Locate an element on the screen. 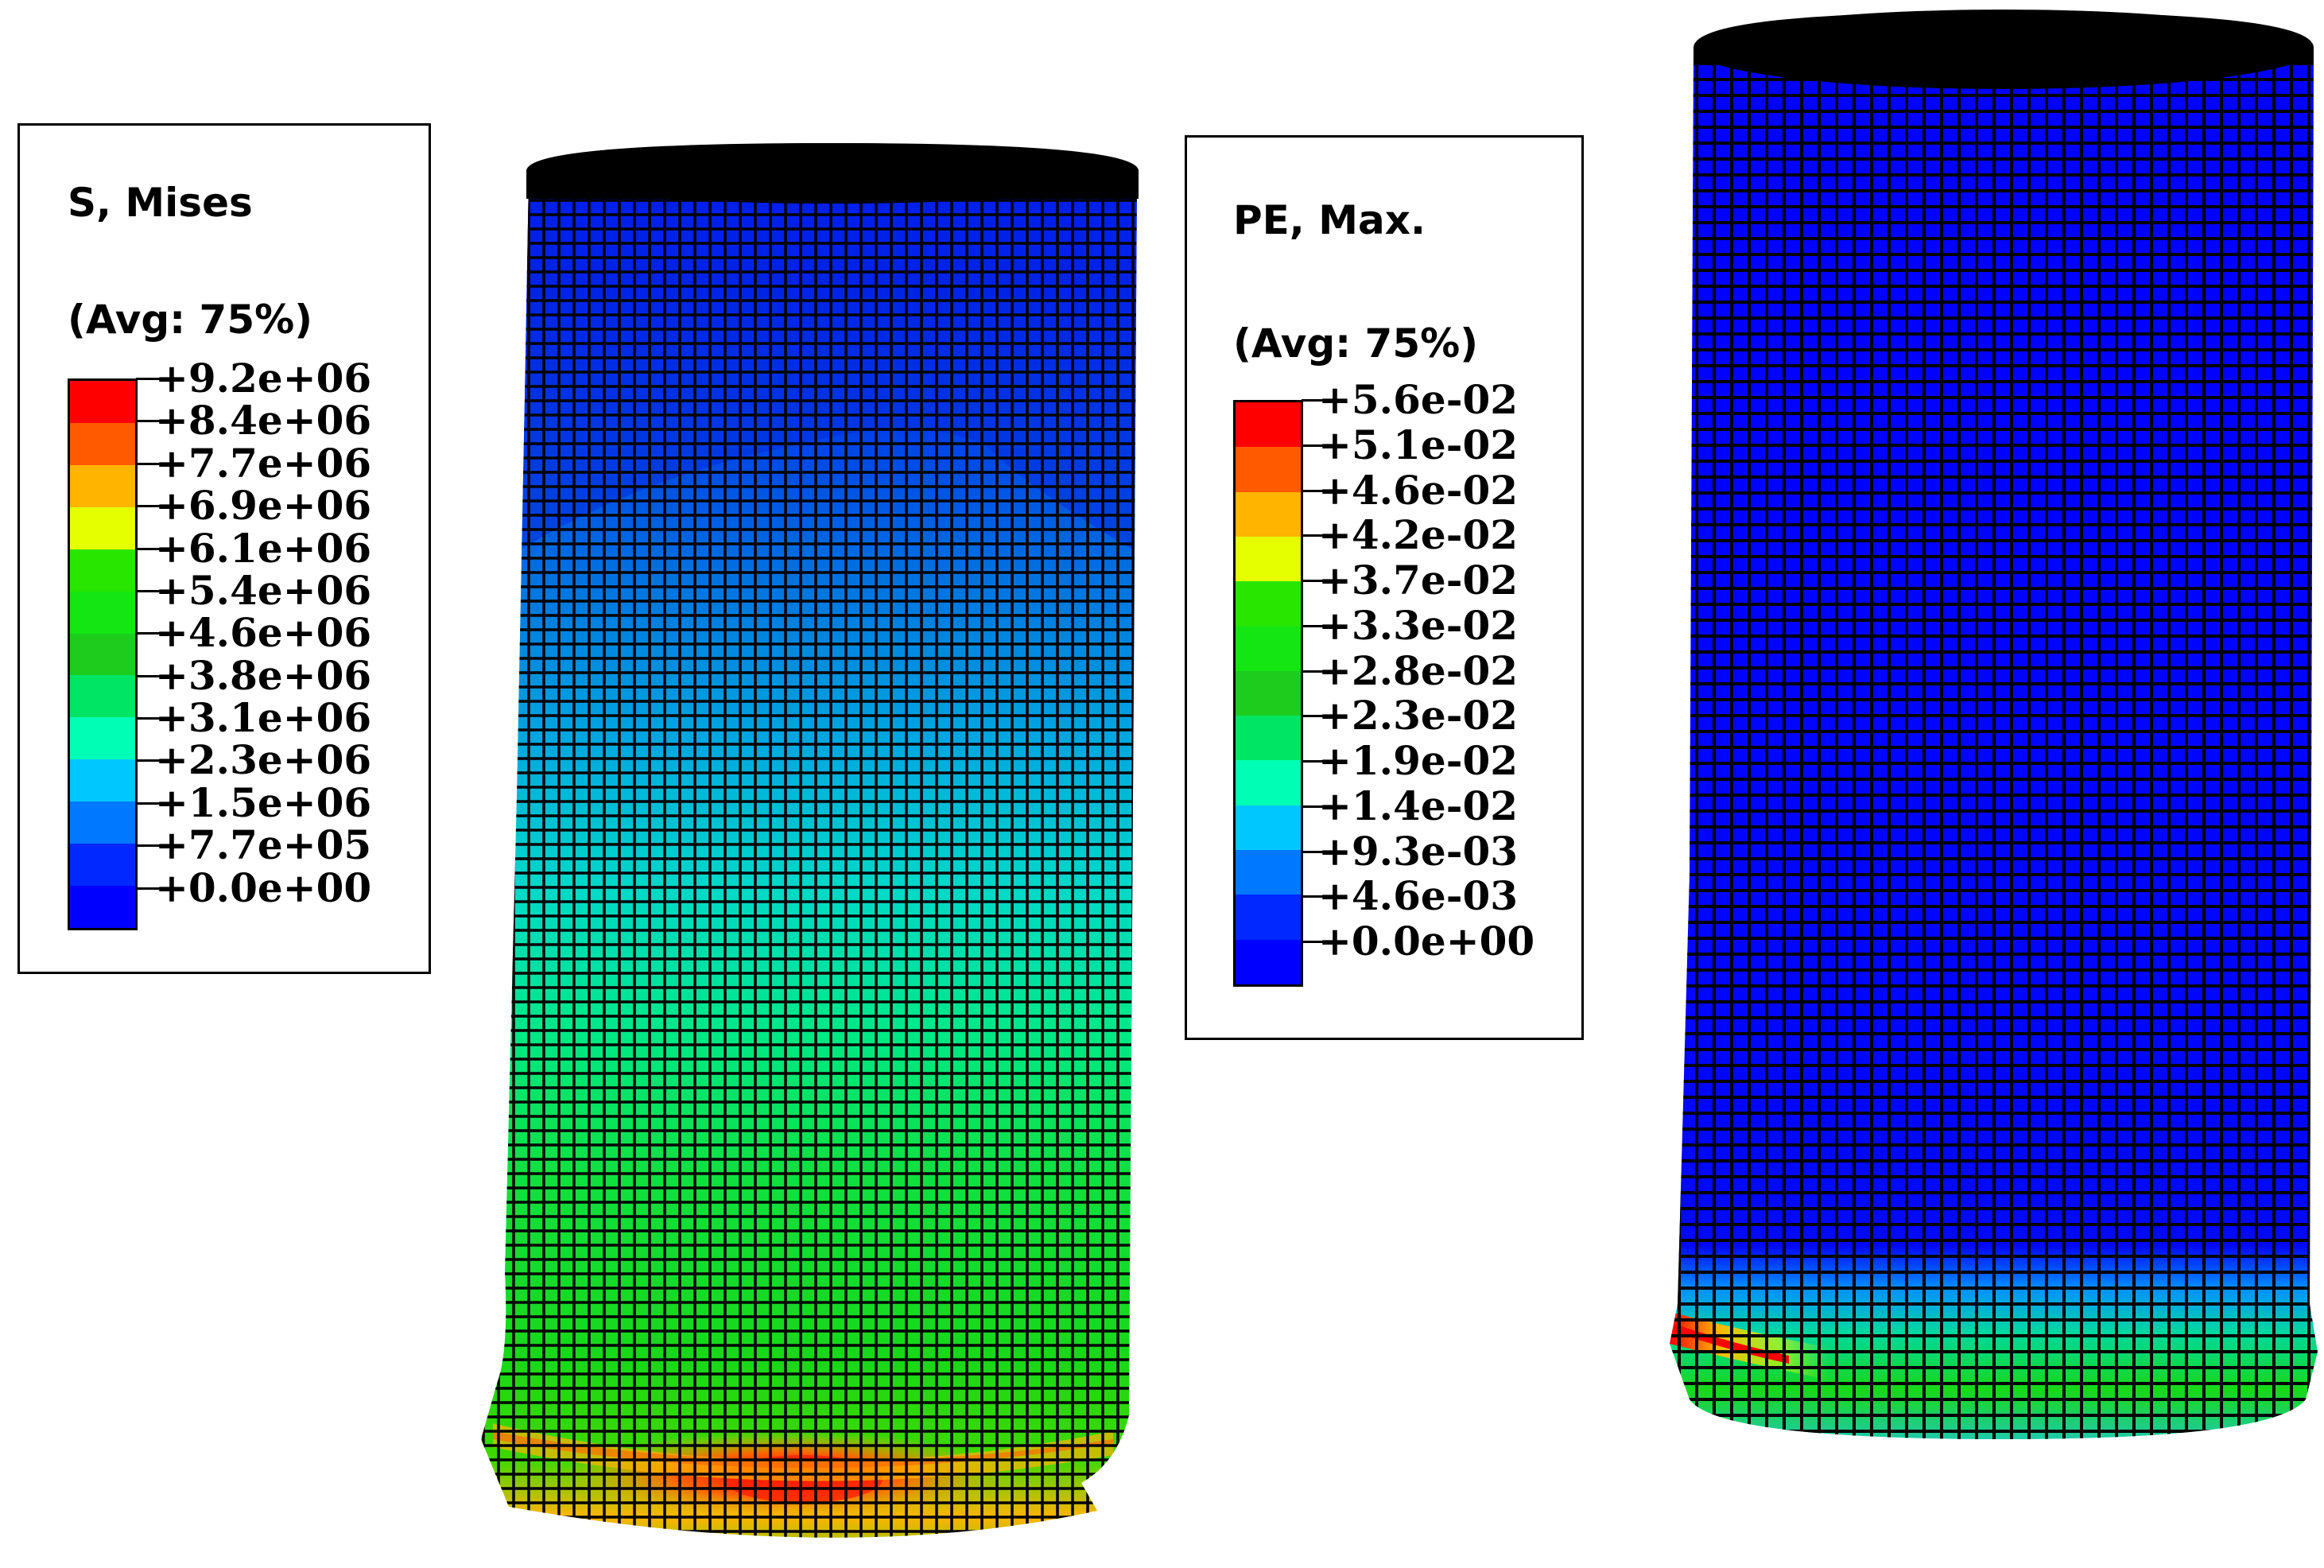  legend-value-label: +4.6e-02 is located at coordinates (1418, 490).